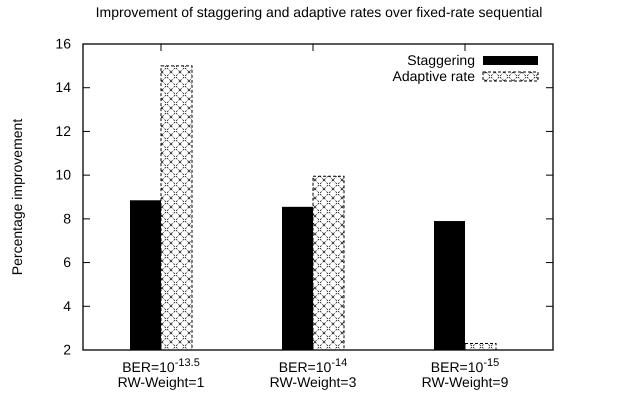 This screenshot has width=638, height=401. Describe the element at coordinates (441, 60) in the screenshot. I see `legend-label: Staggering` at that location.